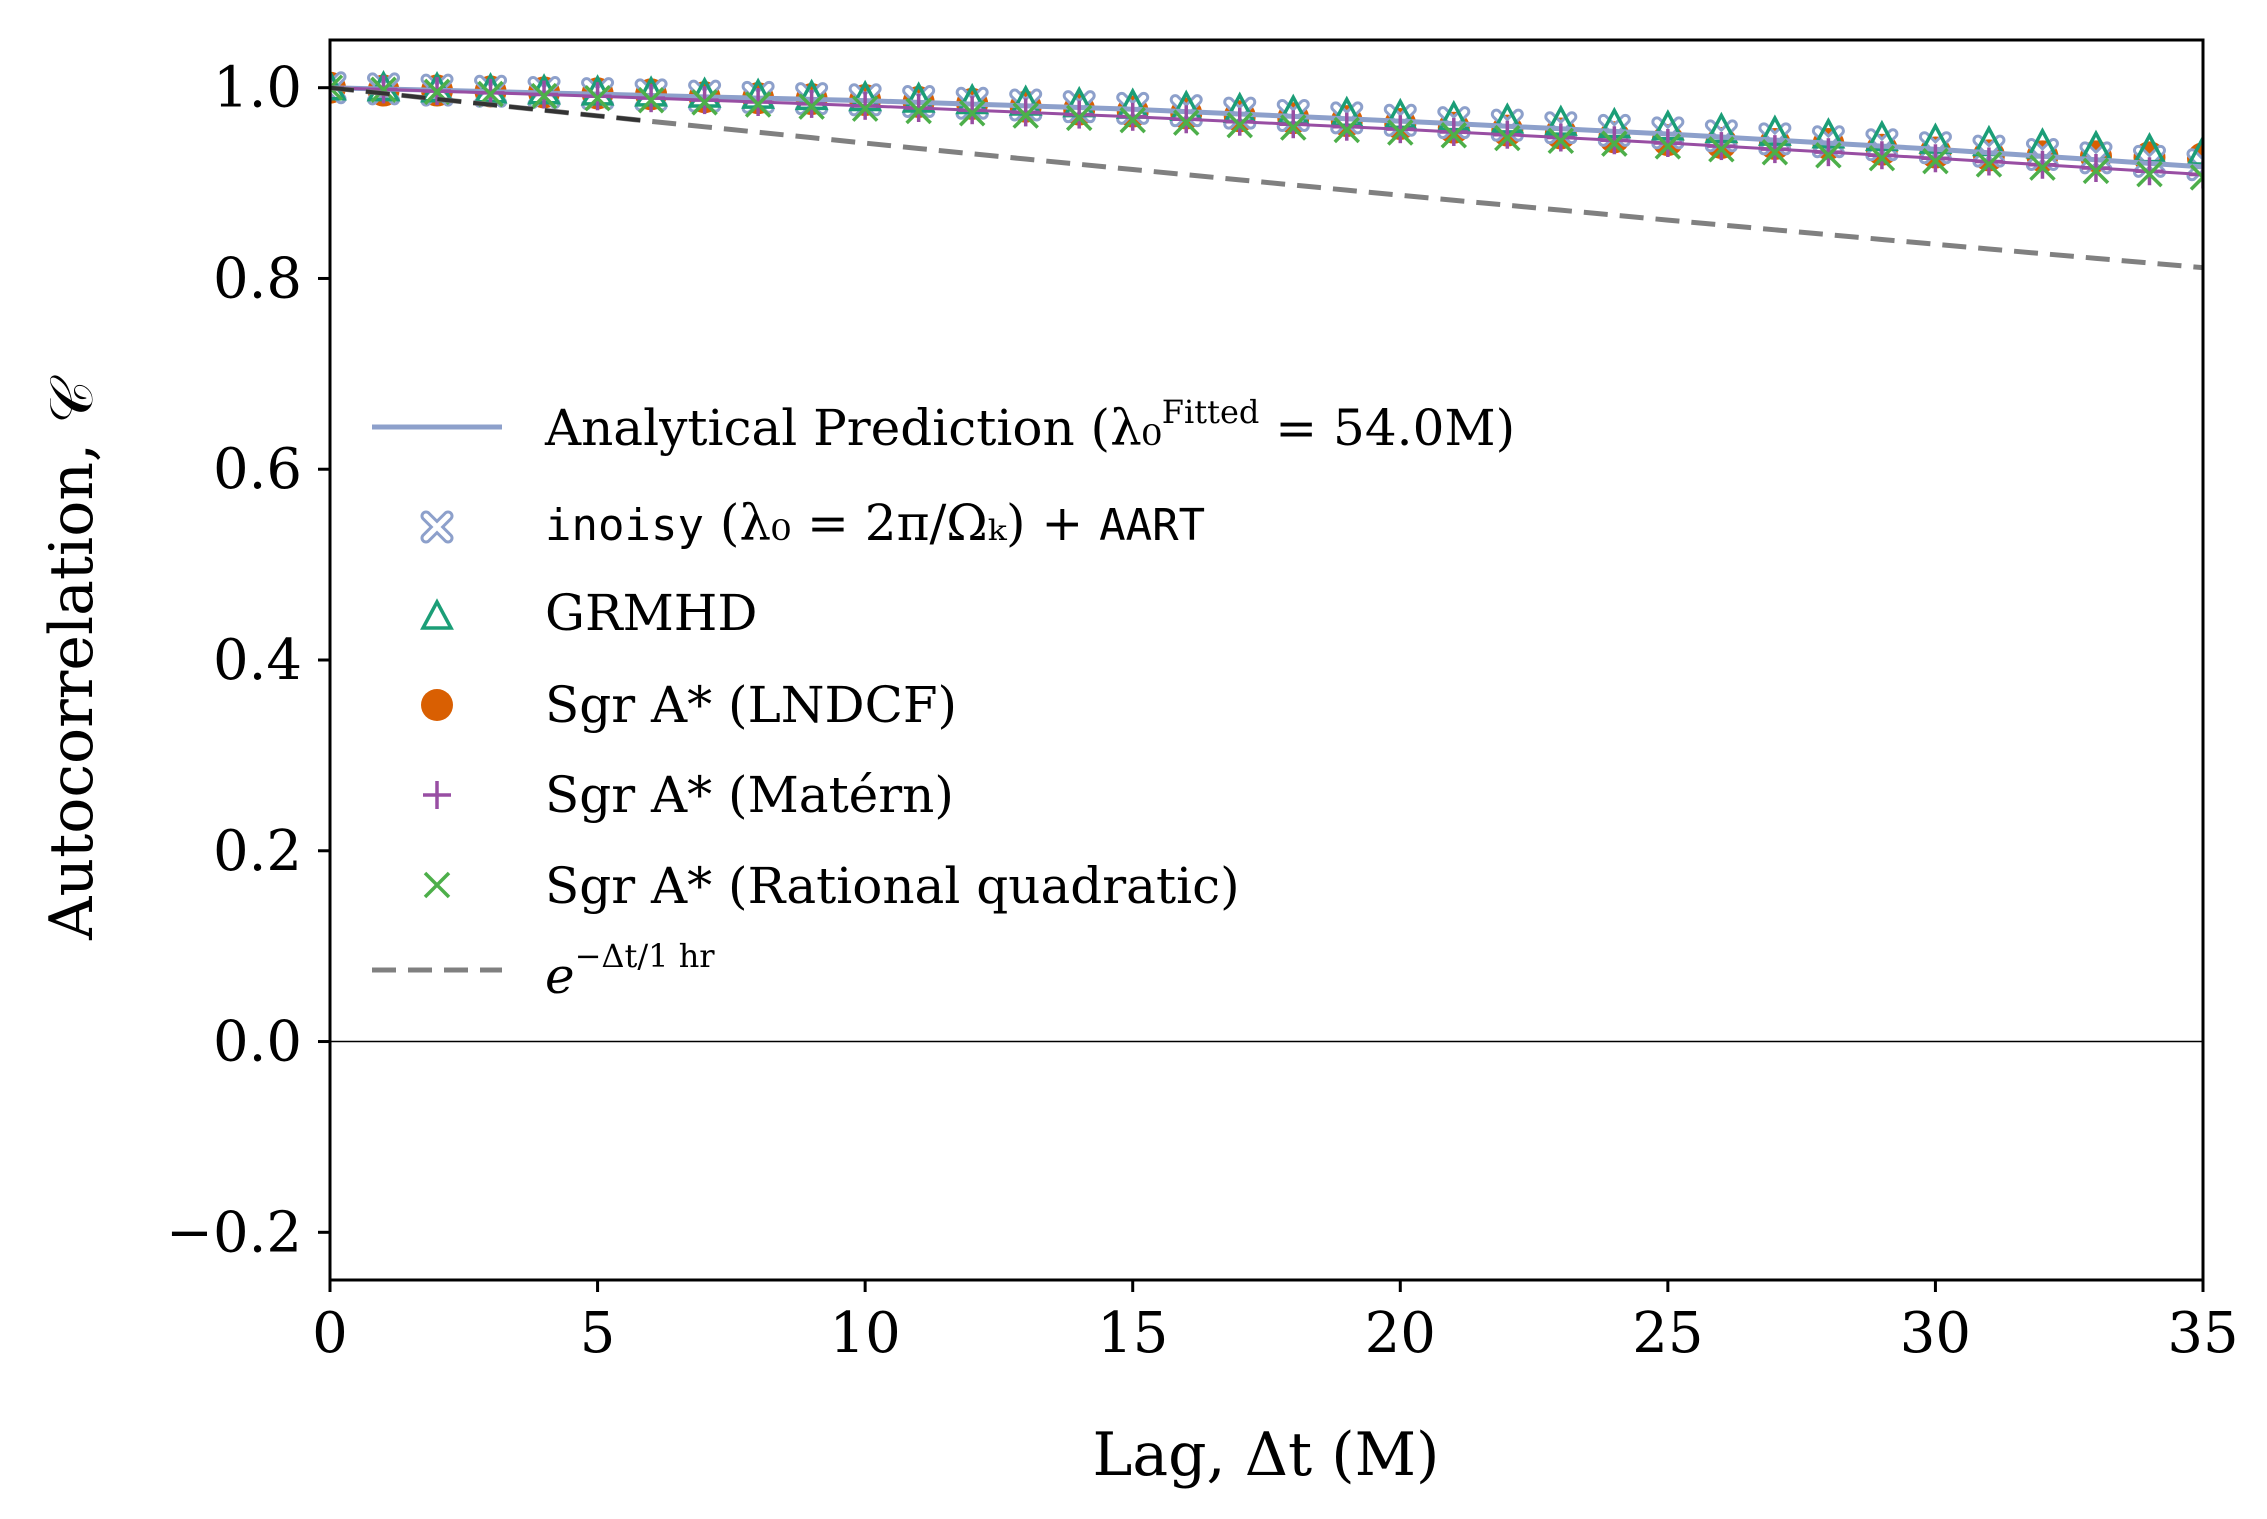  What do you see at coordinates (598, 1333) in the screenshot?
I see `x-tick-label: 5` at bounding box center [598, 1333].